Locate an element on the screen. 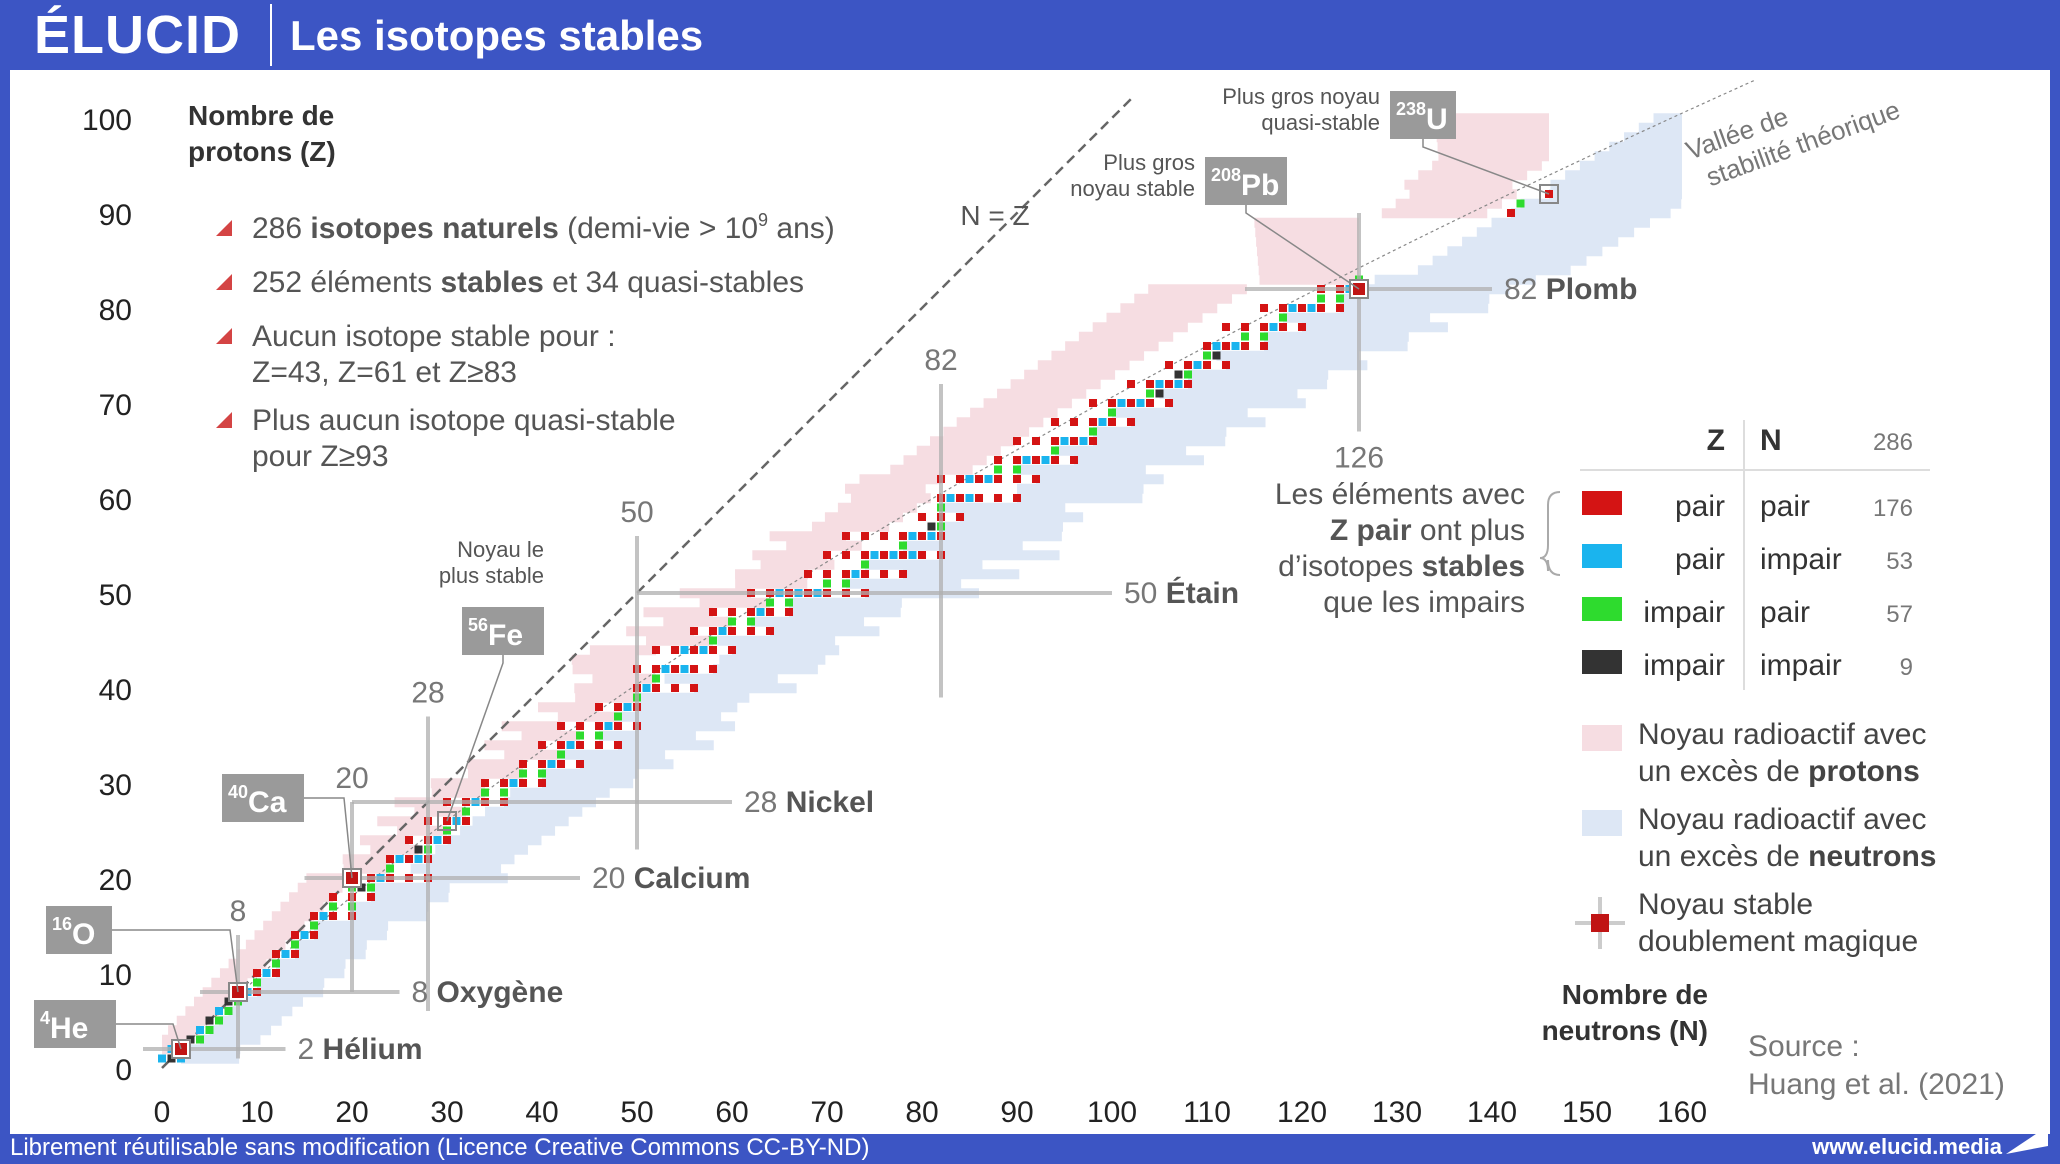 The height and width of the screenshot is (1164, 2060). parity-n: pair is located at coordinates (1785, 612).